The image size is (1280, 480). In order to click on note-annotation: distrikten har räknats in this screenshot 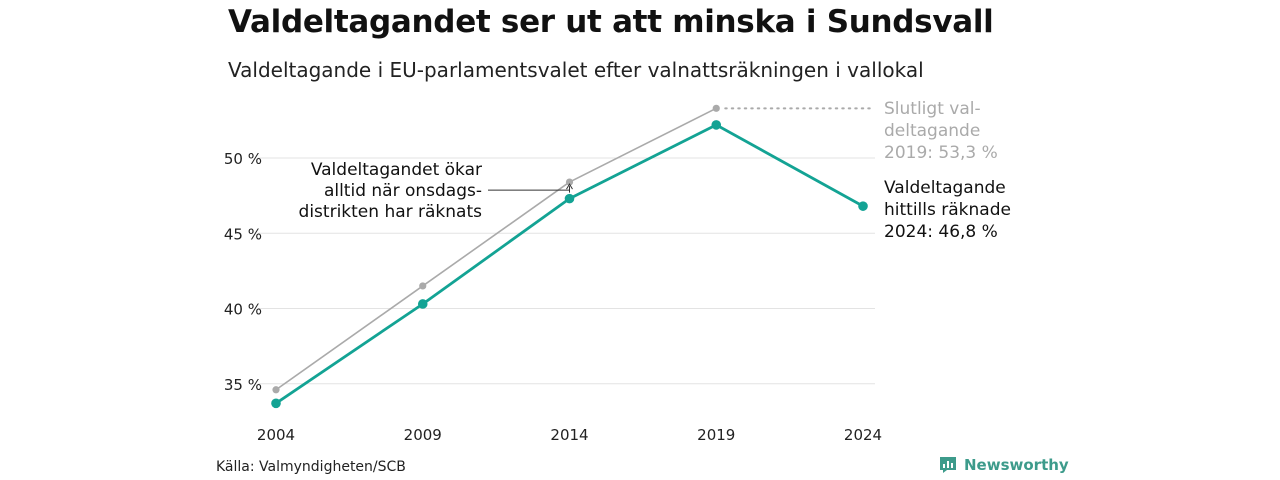, I will do `click(391, 212)`.